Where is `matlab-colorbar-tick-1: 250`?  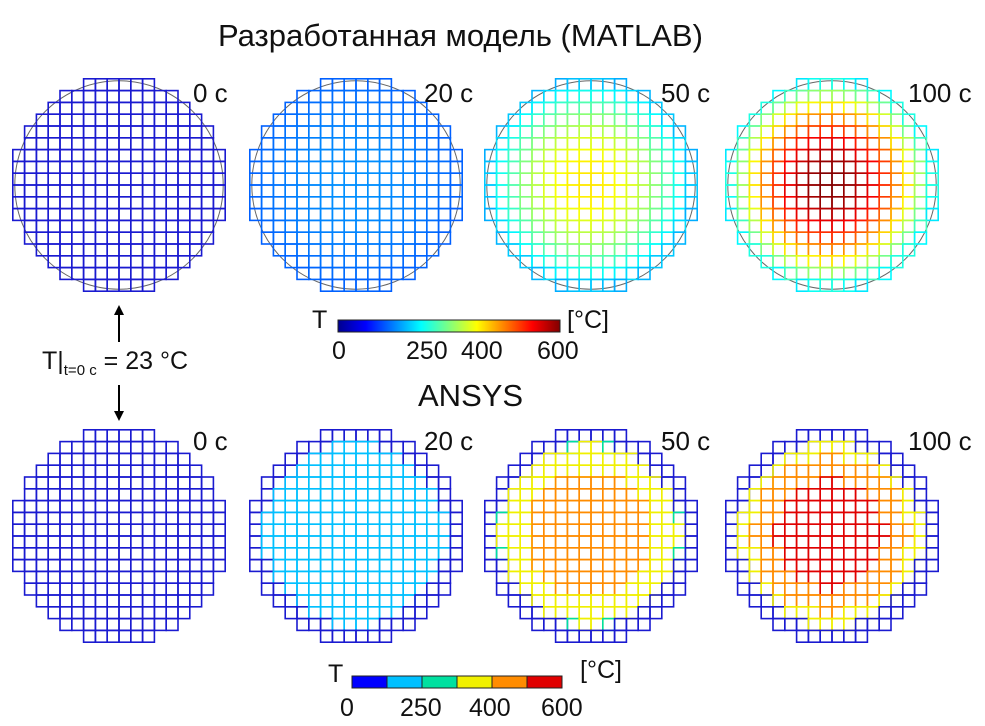 matlab-colorbar-tick-1: 250 is located at coordinates (427, 351).